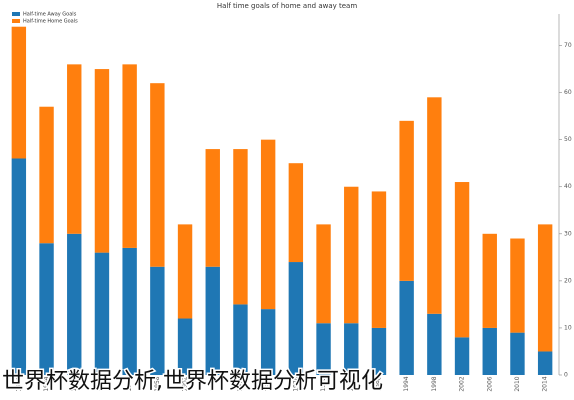 This screenshot has width=574, height=400. Describe the element at coordinates (351, 383) in the screenshot. I see `x-tick-label: 1986` at that location.